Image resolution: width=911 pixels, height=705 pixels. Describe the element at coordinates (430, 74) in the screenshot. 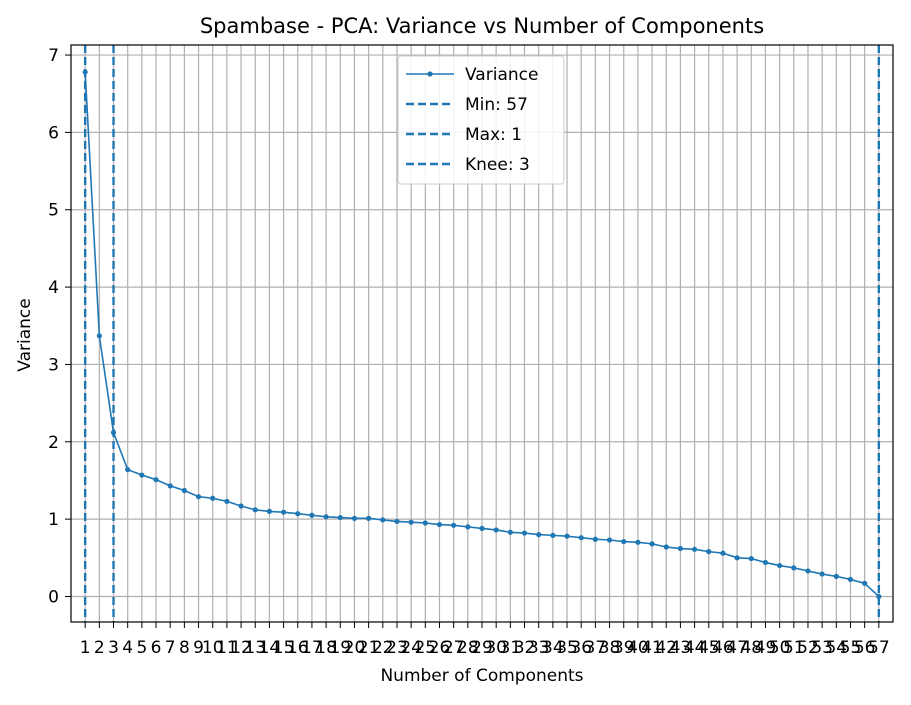

I see `legend-marker-variance` at that location.